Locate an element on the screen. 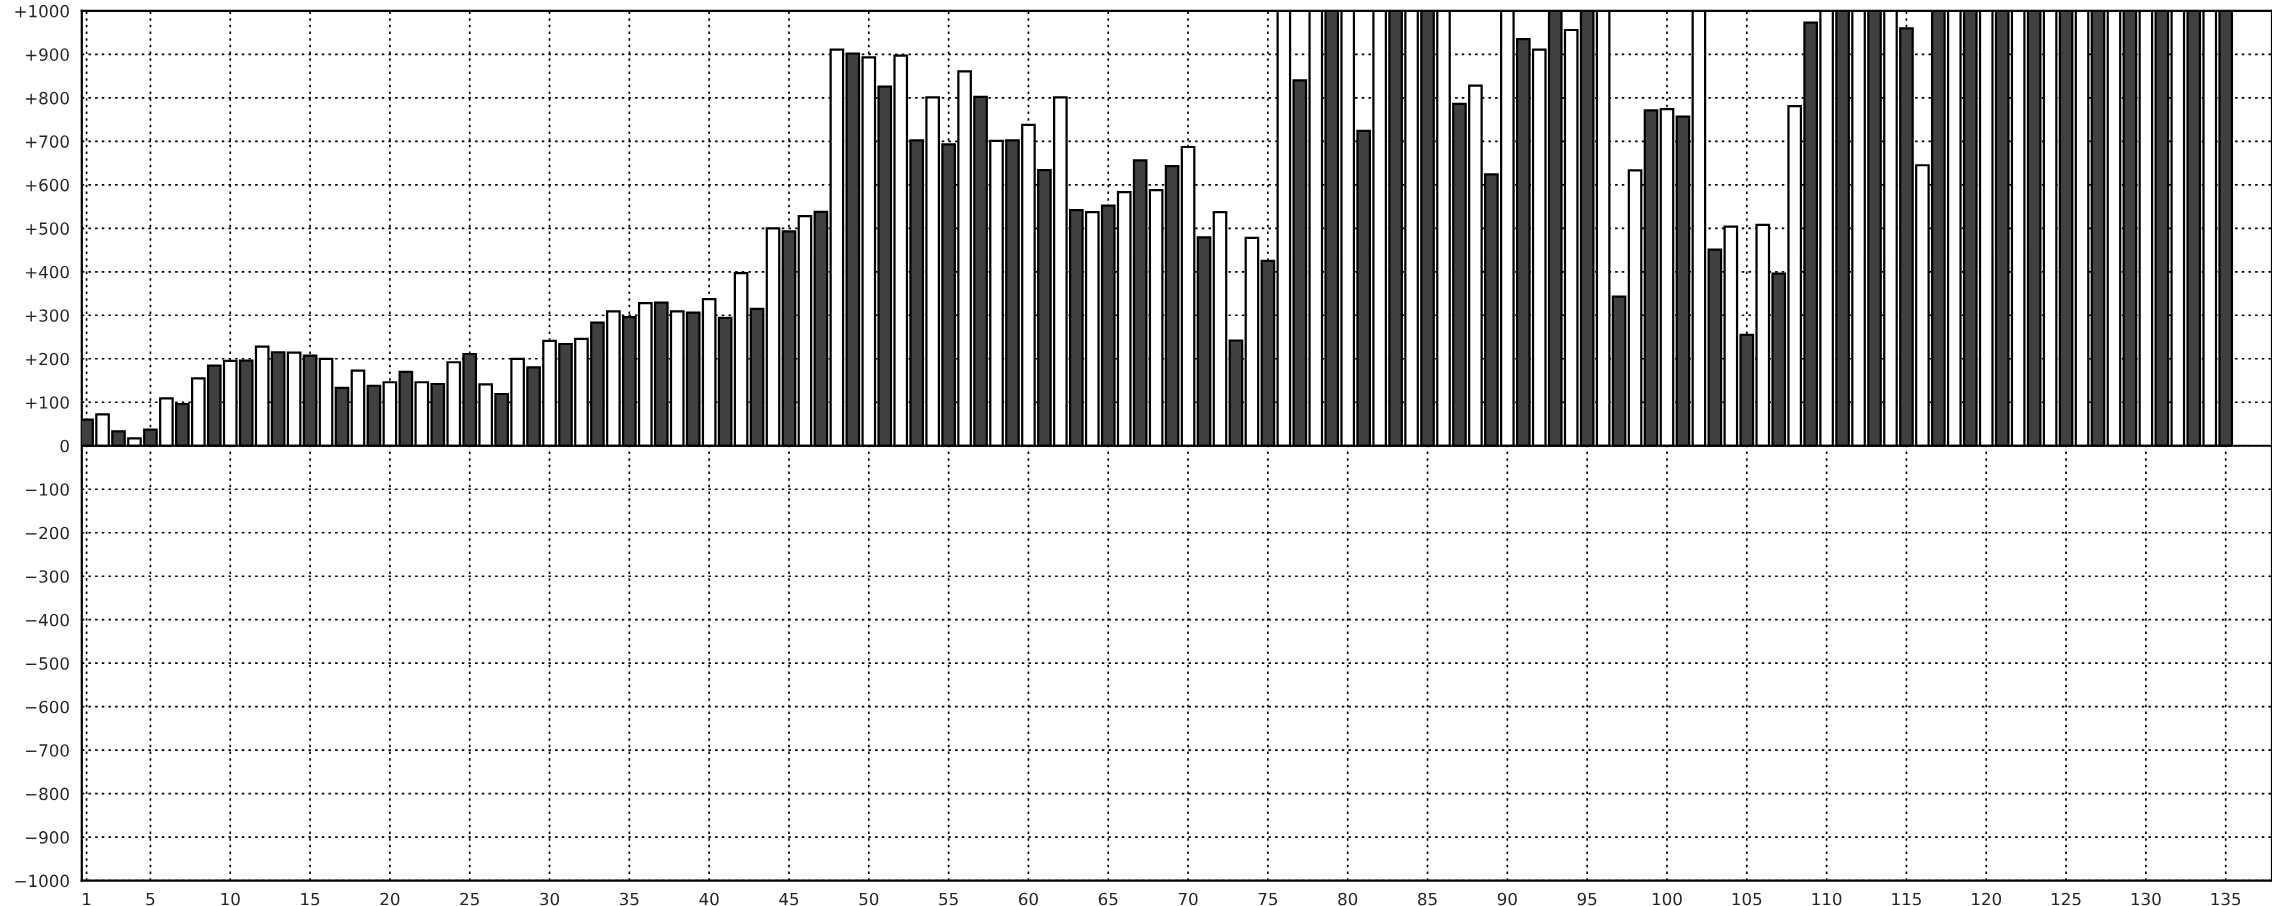  x-tick-label: 5 is located at coordinates (150, 899).